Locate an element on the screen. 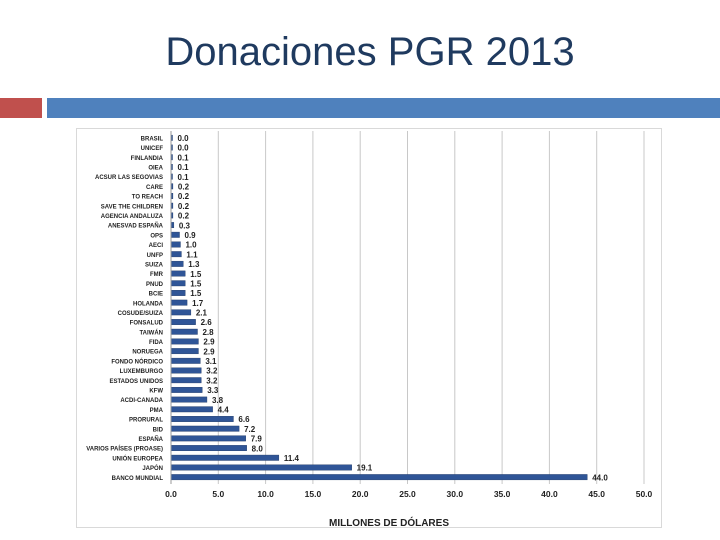  category-label: FONDO NÓRDICO is located at coordinates (137, 361).